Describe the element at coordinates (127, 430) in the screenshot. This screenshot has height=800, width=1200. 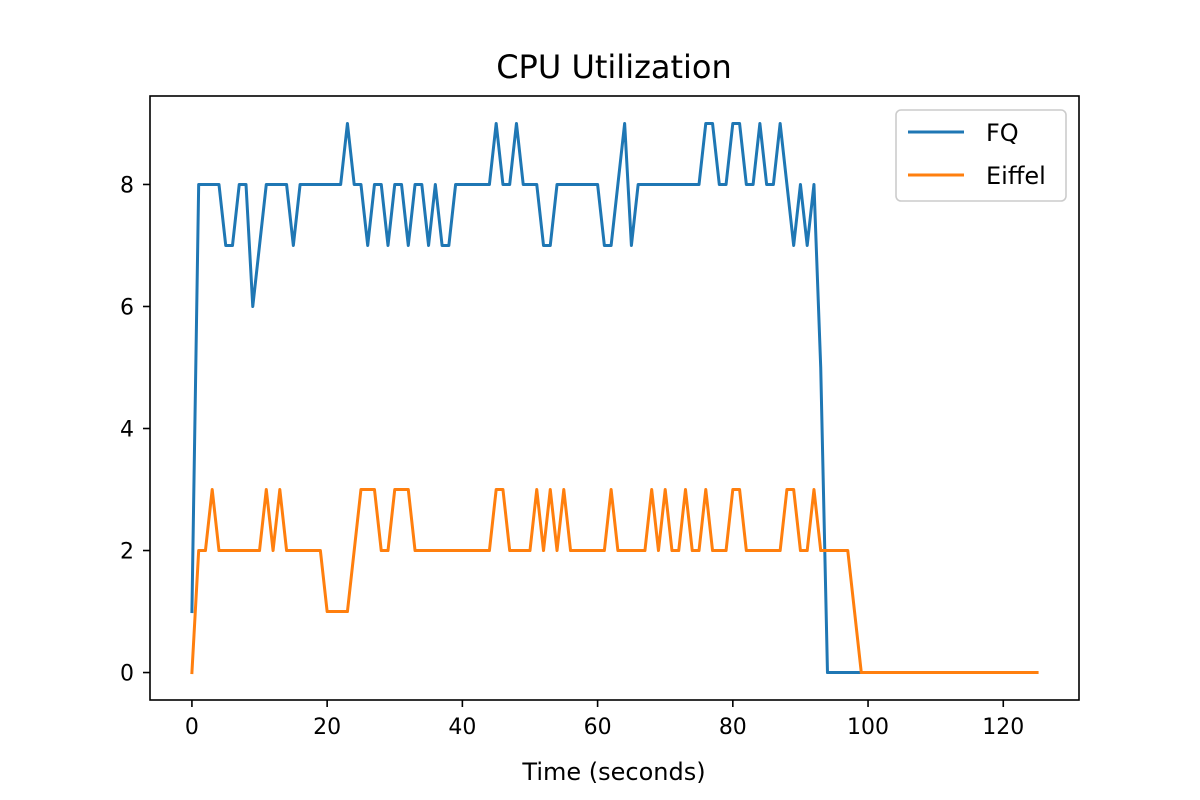
I see `y-tick-label: 4` at that location.